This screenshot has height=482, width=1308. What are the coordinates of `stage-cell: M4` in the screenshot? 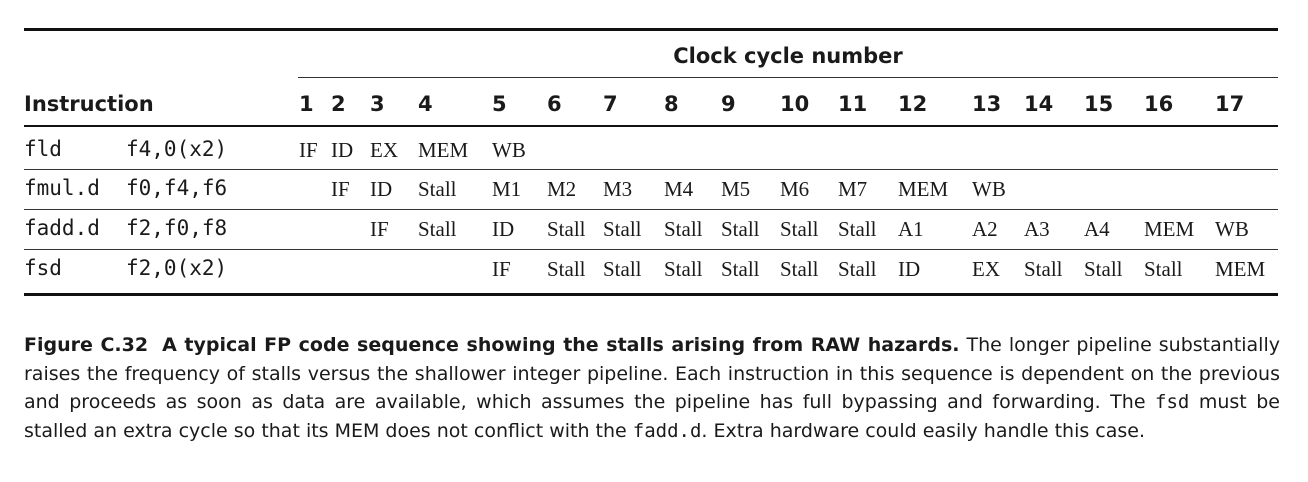 It's located at (679, 189).